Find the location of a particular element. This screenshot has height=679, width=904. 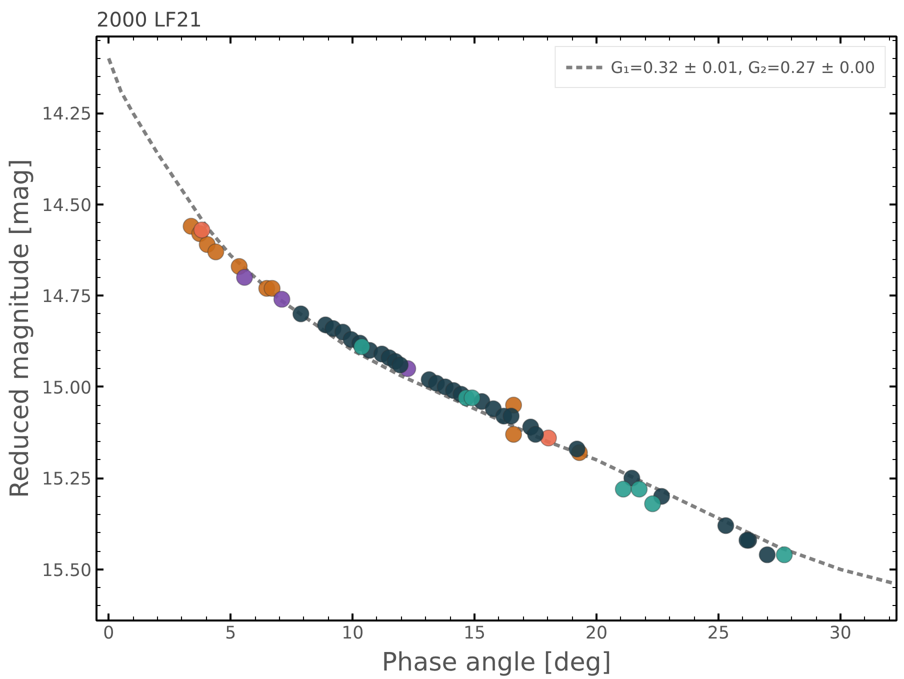

x-tick-label: 10 is located at coordinates (353, 634).